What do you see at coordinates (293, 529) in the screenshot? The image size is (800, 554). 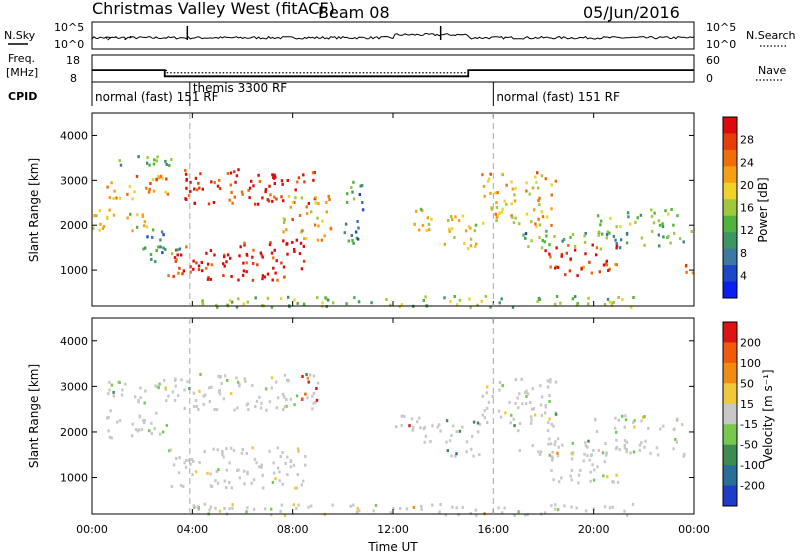 I see `x-tick-label-2: 08:00` at bounding box center [293, 529].